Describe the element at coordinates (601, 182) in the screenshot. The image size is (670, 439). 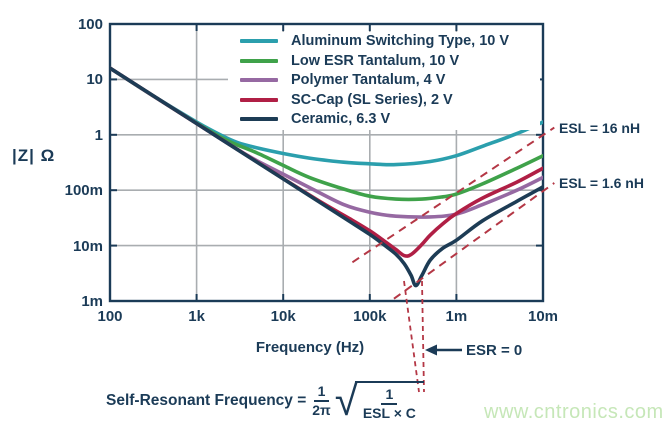
I see `esl-1p6nh-label: ESL = 1.6 nH` at that location.